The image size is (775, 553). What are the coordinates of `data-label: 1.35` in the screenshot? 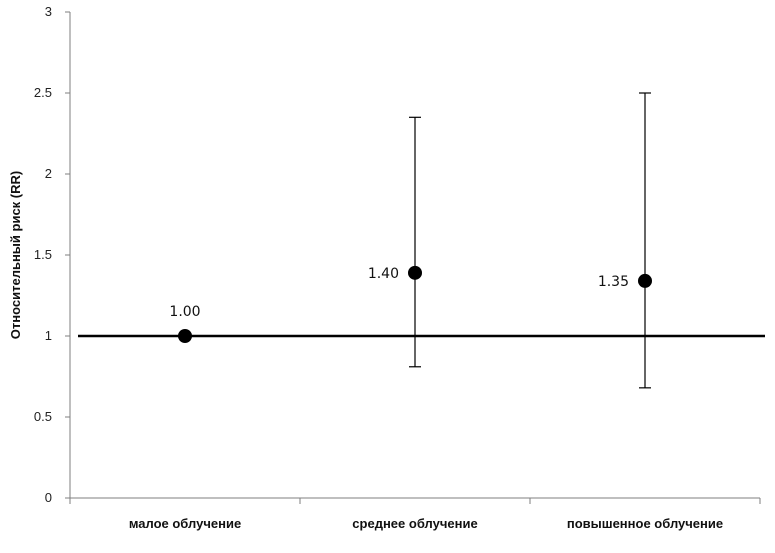 It's located at (613, 282).